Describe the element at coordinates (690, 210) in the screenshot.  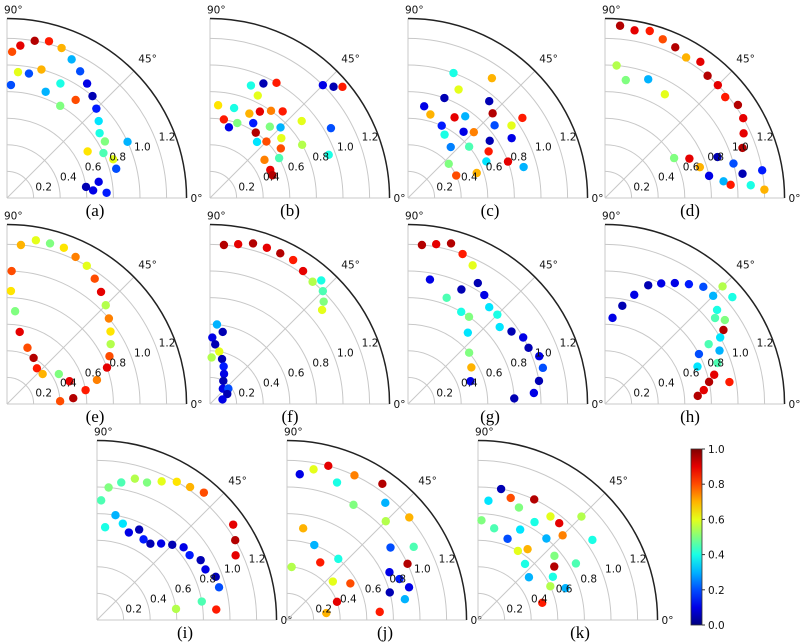
I see `panel-label: (d)` at that location.